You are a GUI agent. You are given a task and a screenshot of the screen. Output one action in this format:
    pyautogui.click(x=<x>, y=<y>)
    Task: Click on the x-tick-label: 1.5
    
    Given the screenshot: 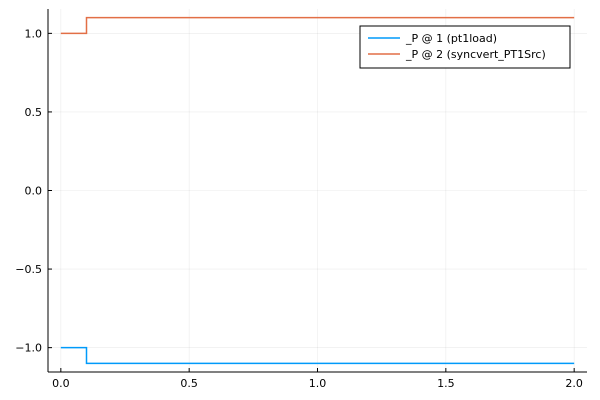 What is the action you would take?
    pyautogui.click(x=446, y=383)
    